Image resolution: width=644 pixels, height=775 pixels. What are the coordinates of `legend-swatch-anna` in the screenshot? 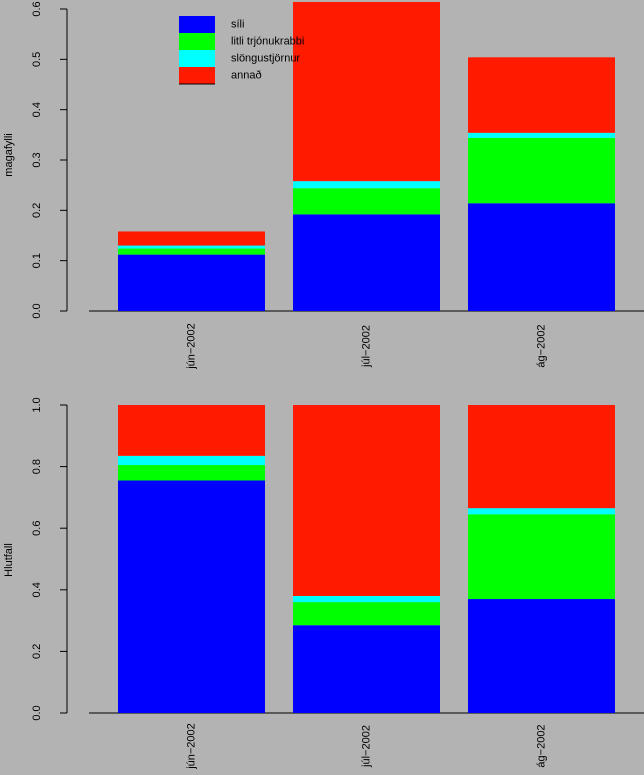 It's located at (197, 75).